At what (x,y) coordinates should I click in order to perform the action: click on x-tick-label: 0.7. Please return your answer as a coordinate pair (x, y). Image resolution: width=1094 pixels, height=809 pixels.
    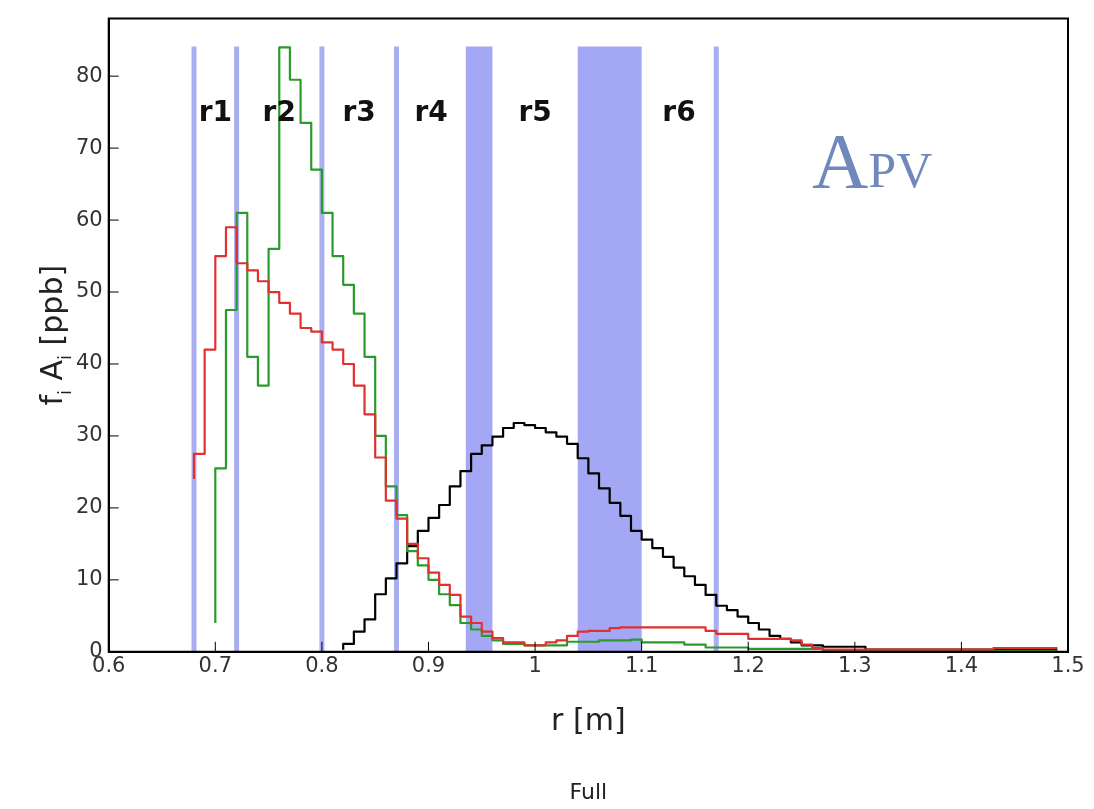
    Looking at the image, I should click on (215, 664).